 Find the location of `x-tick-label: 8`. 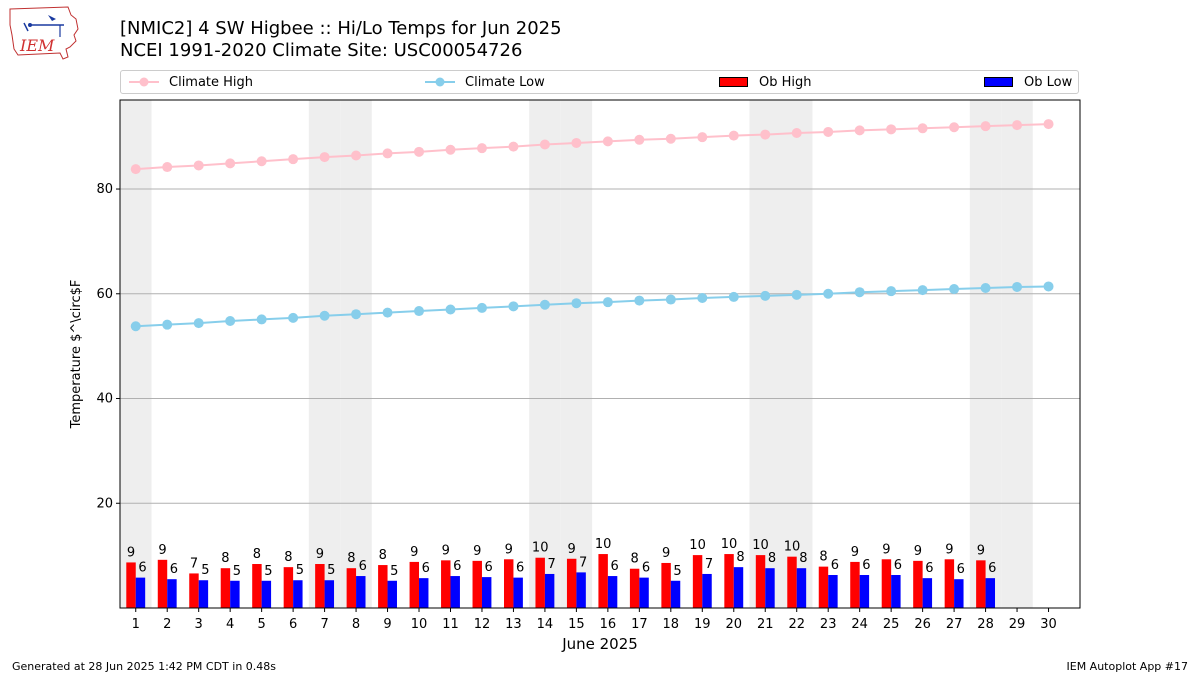

x-tick-label: 8 is located at coordinates (356, 624).